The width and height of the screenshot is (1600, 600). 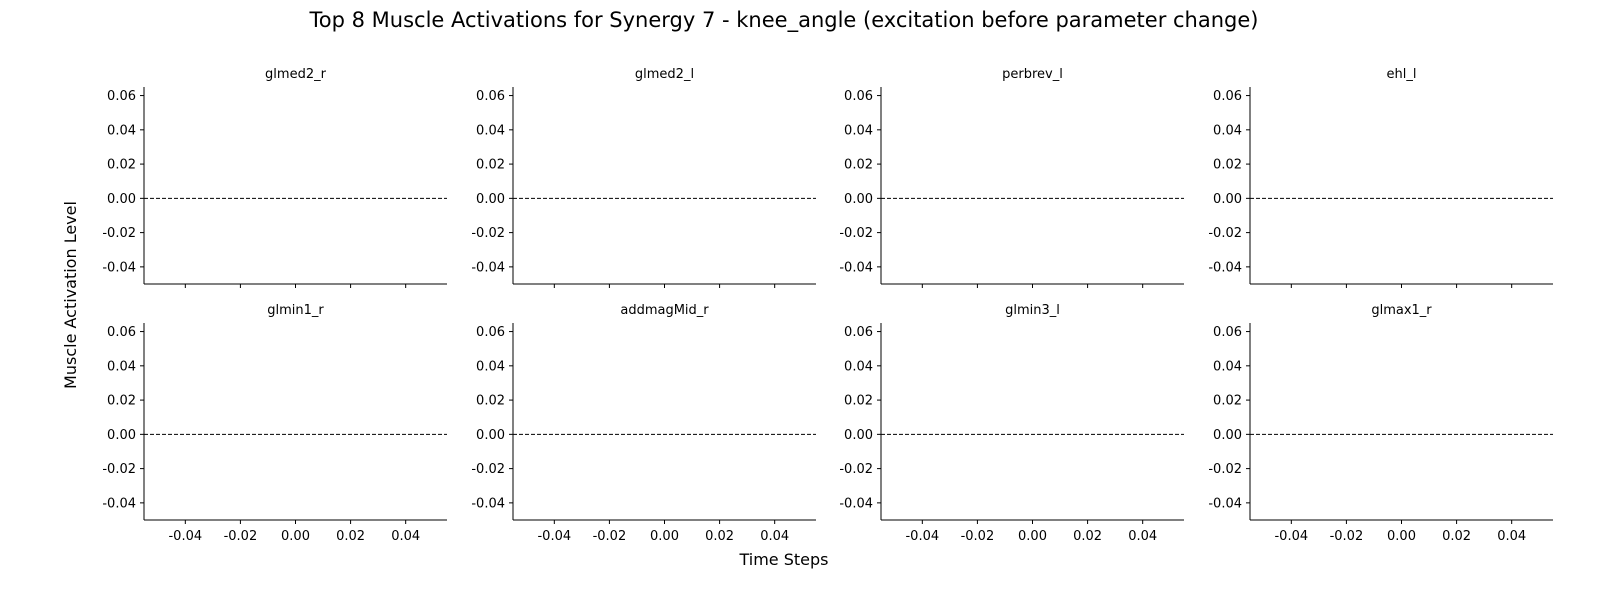 I want to click on subplot: perbrev_l 0.06 0.04 0.02 0.00 -0.02 -0.04, so click(x=1011, y=177).